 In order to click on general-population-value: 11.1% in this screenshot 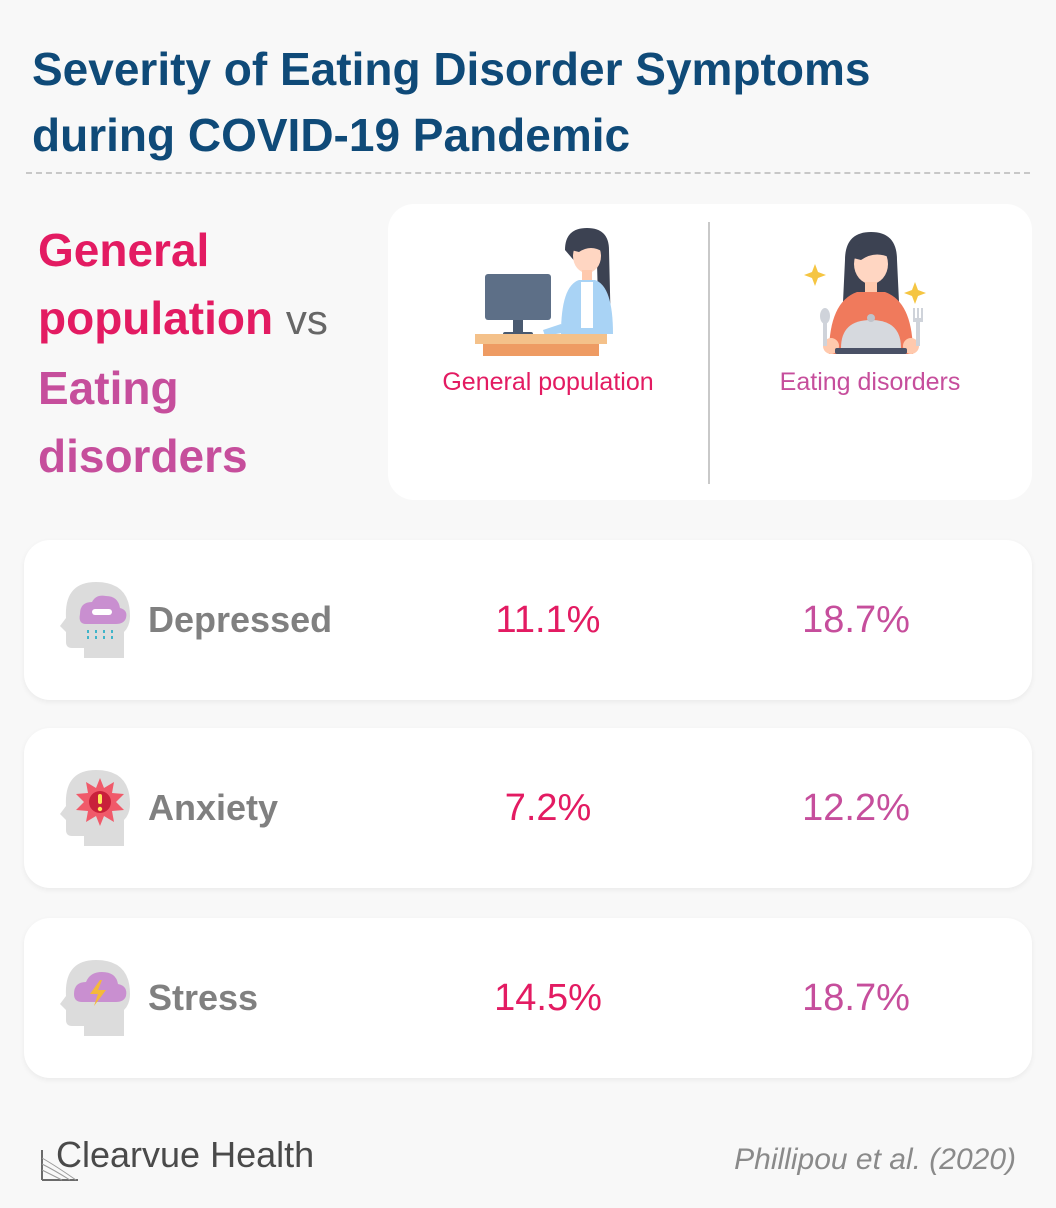, I will do `click(548, 620)`.